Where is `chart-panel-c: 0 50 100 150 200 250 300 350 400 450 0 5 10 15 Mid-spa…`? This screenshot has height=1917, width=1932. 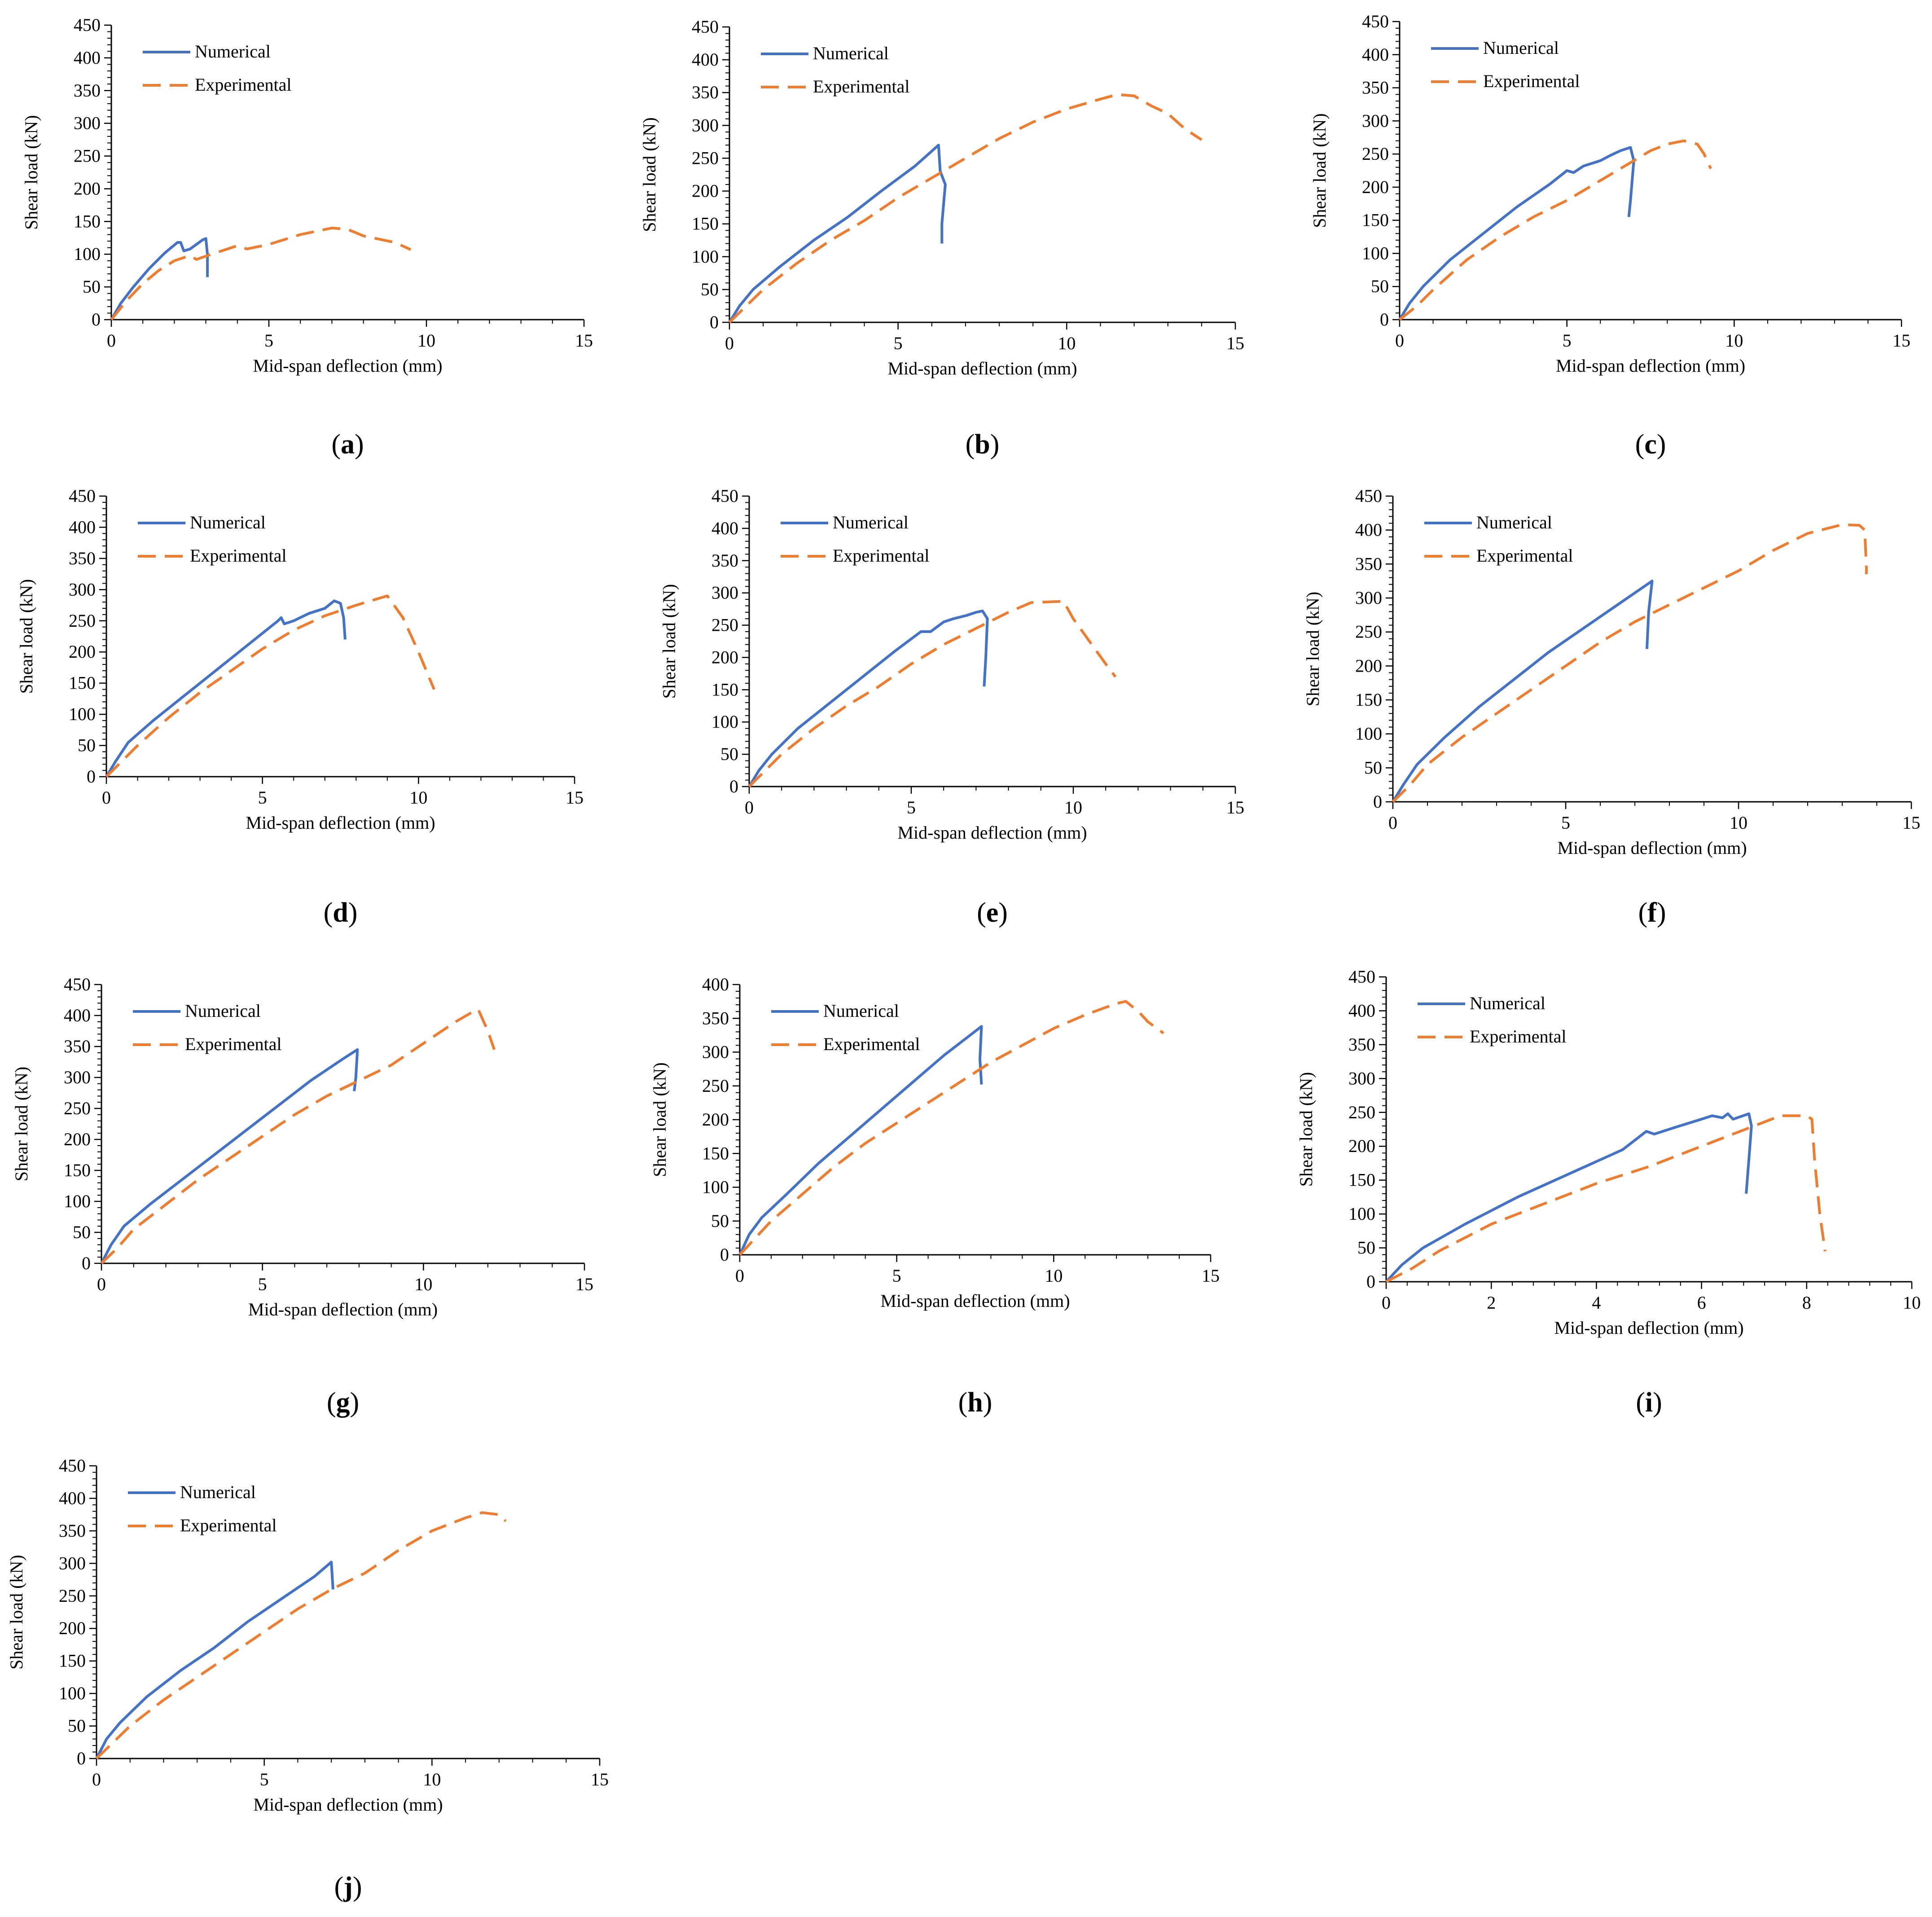
chart-panel-c: 0 50 100 150 200 250 300 350 400 450 0 5 10 15 Mid-spa… is located at coordinates (1609, 235).